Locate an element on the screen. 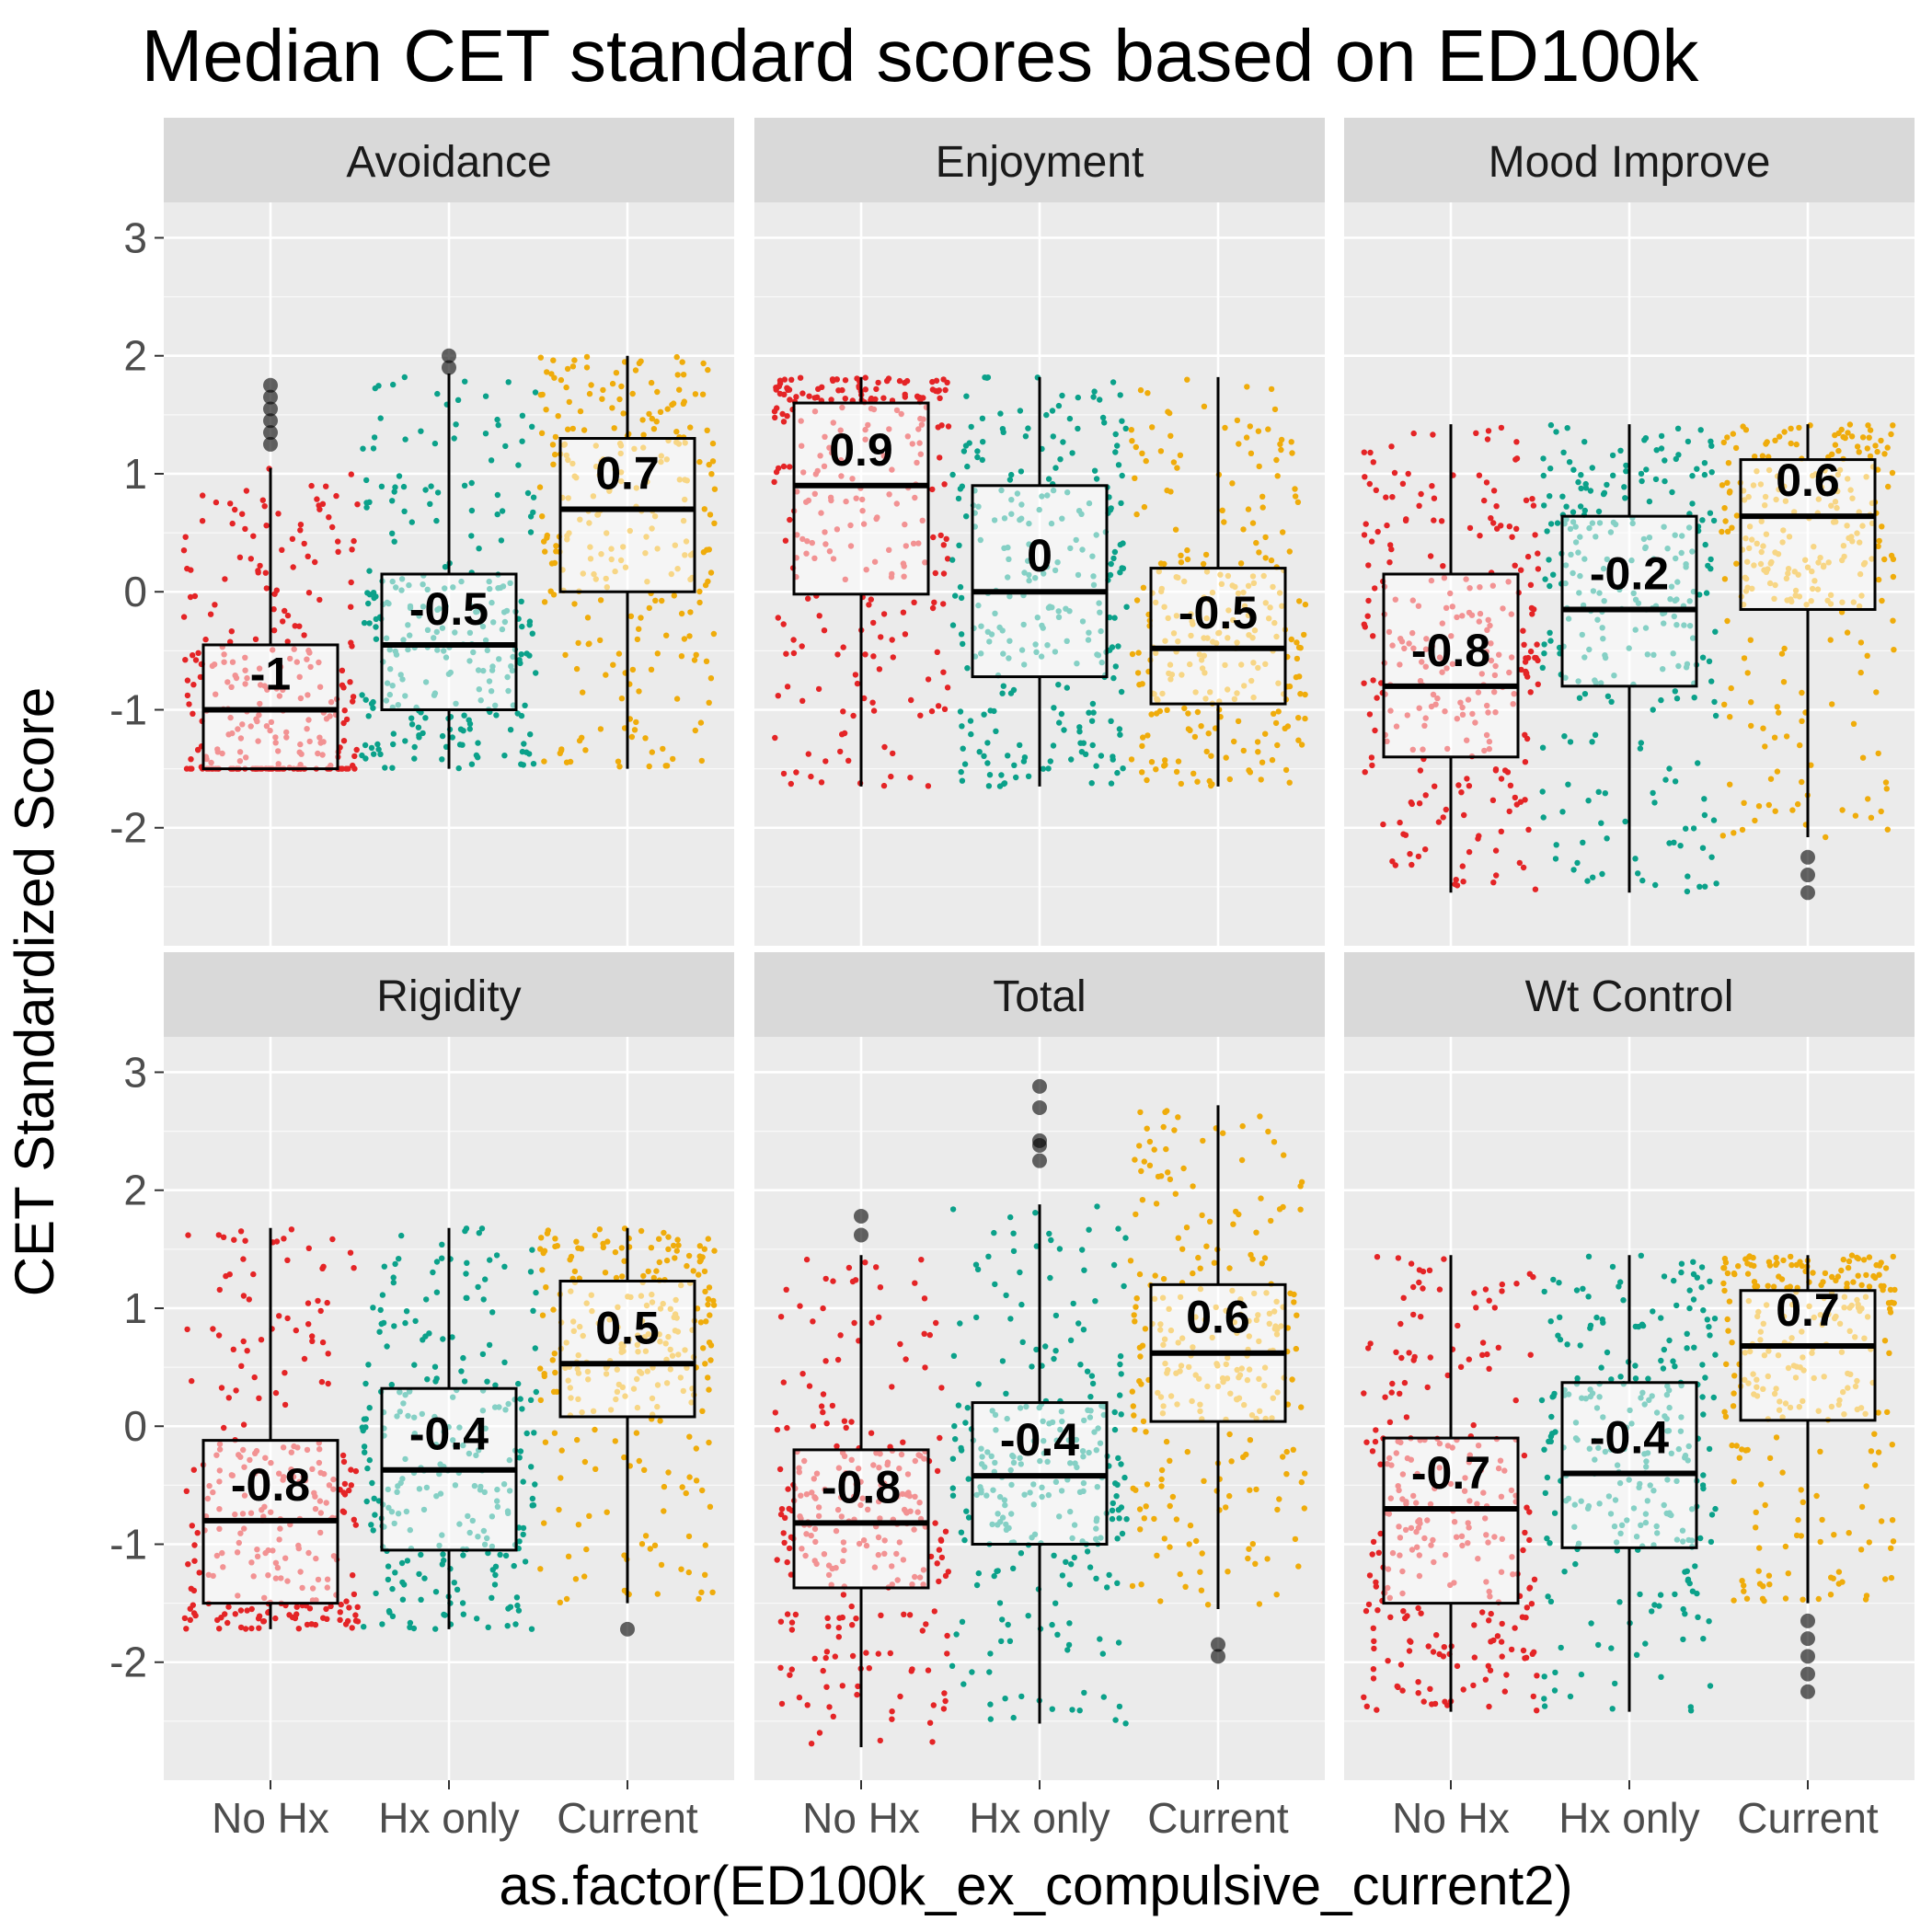  iqr-box is located at coordinates (1629, 1465).